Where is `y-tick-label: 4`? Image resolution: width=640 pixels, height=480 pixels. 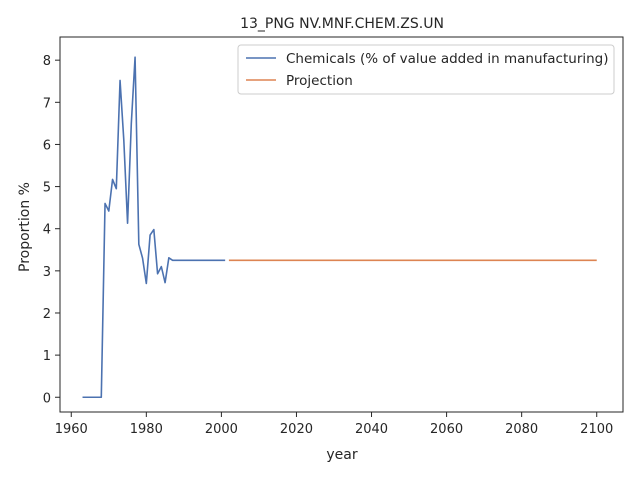
y-tick-label: 4 is located at coordinates (47, 230).